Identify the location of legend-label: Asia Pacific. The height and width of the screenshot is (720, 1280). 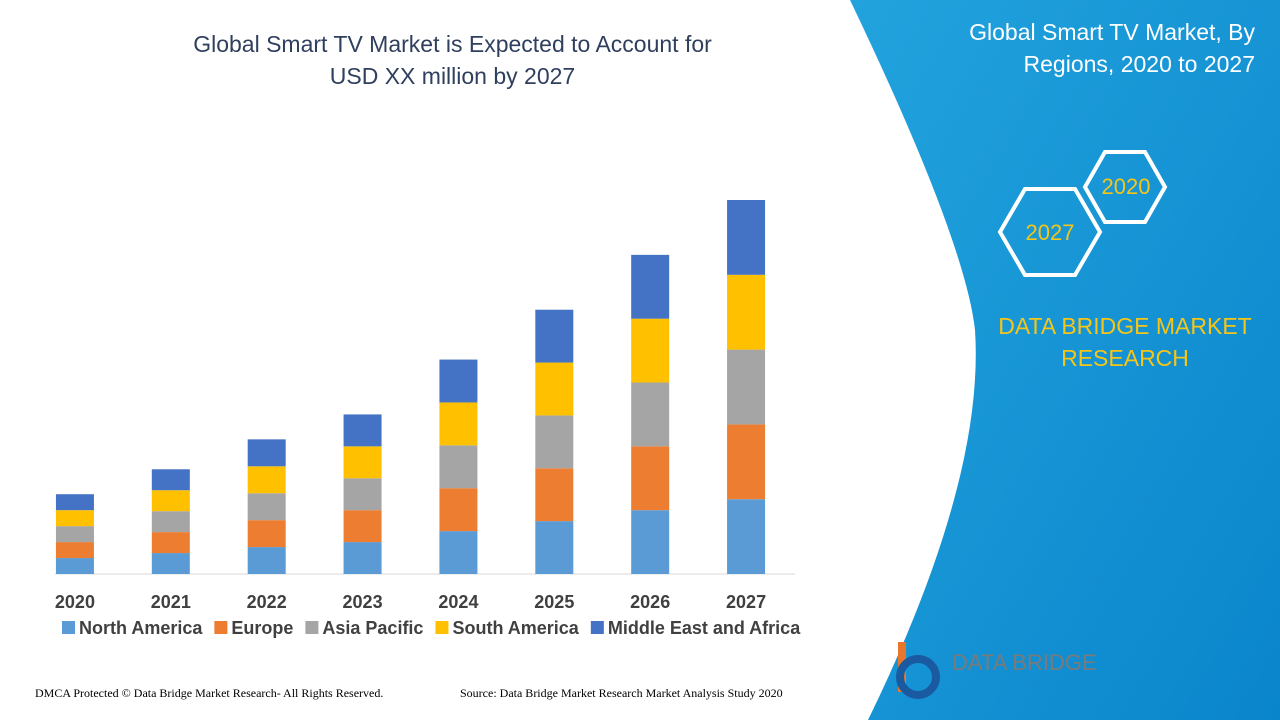
(372, 628).